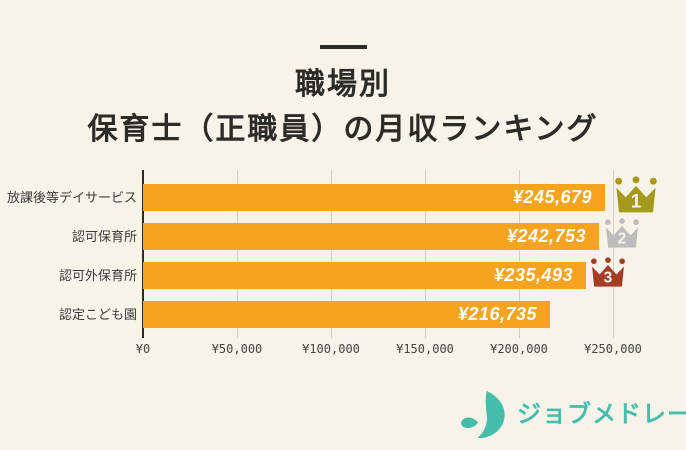  Describe the element at coordinates (622, 239) in the screenshot. I see `rank-number: 2` at that location.